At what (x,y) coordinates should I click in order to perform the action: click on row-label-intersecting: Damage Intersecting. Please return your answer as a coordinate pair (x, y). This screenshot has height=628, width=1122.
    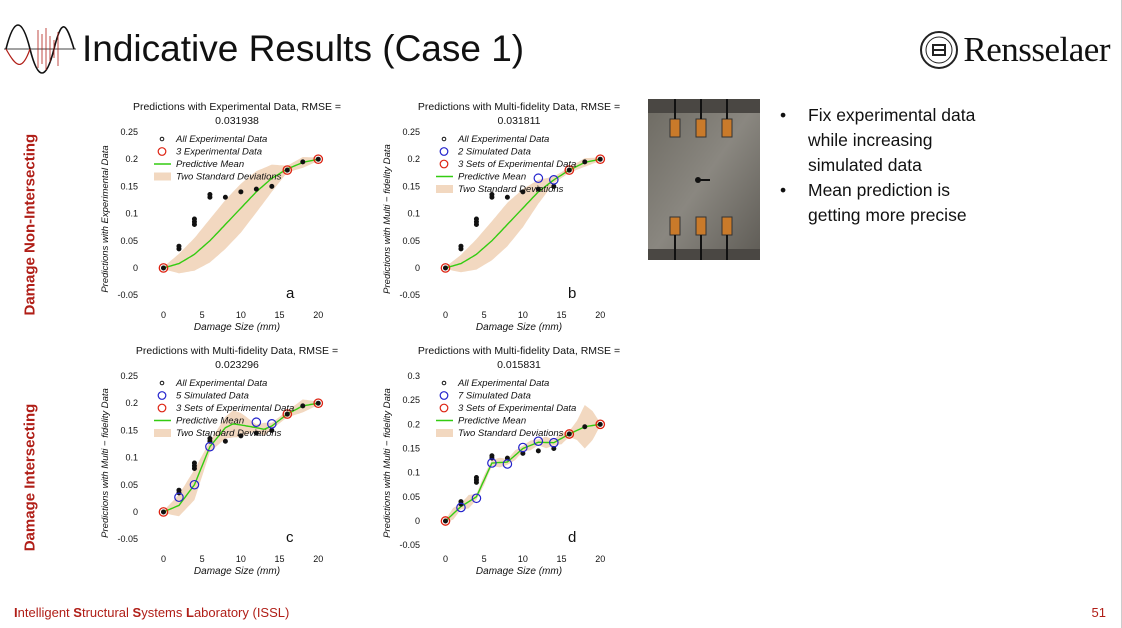
    Looking at the image, I should click on (30, 477).